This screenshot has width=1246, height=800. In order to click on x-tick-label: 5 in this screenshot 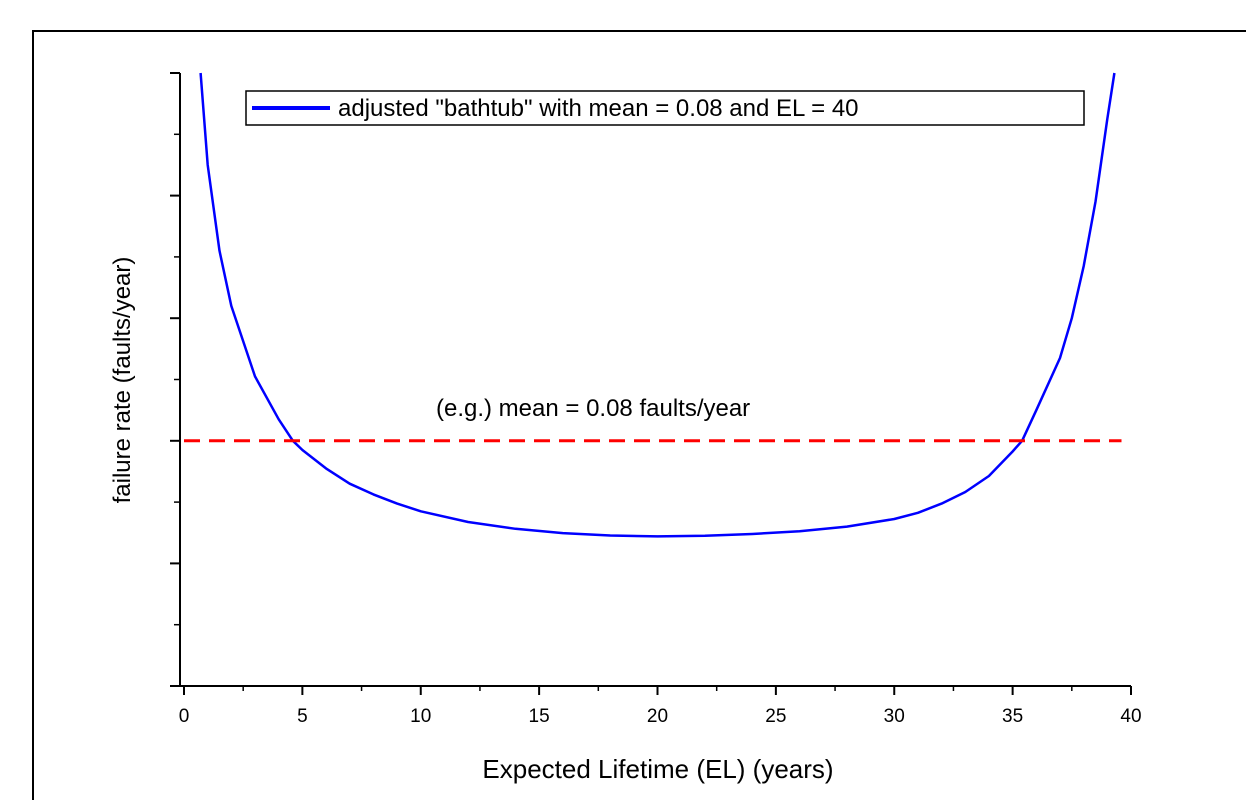, I will do `click(302, 716)`.